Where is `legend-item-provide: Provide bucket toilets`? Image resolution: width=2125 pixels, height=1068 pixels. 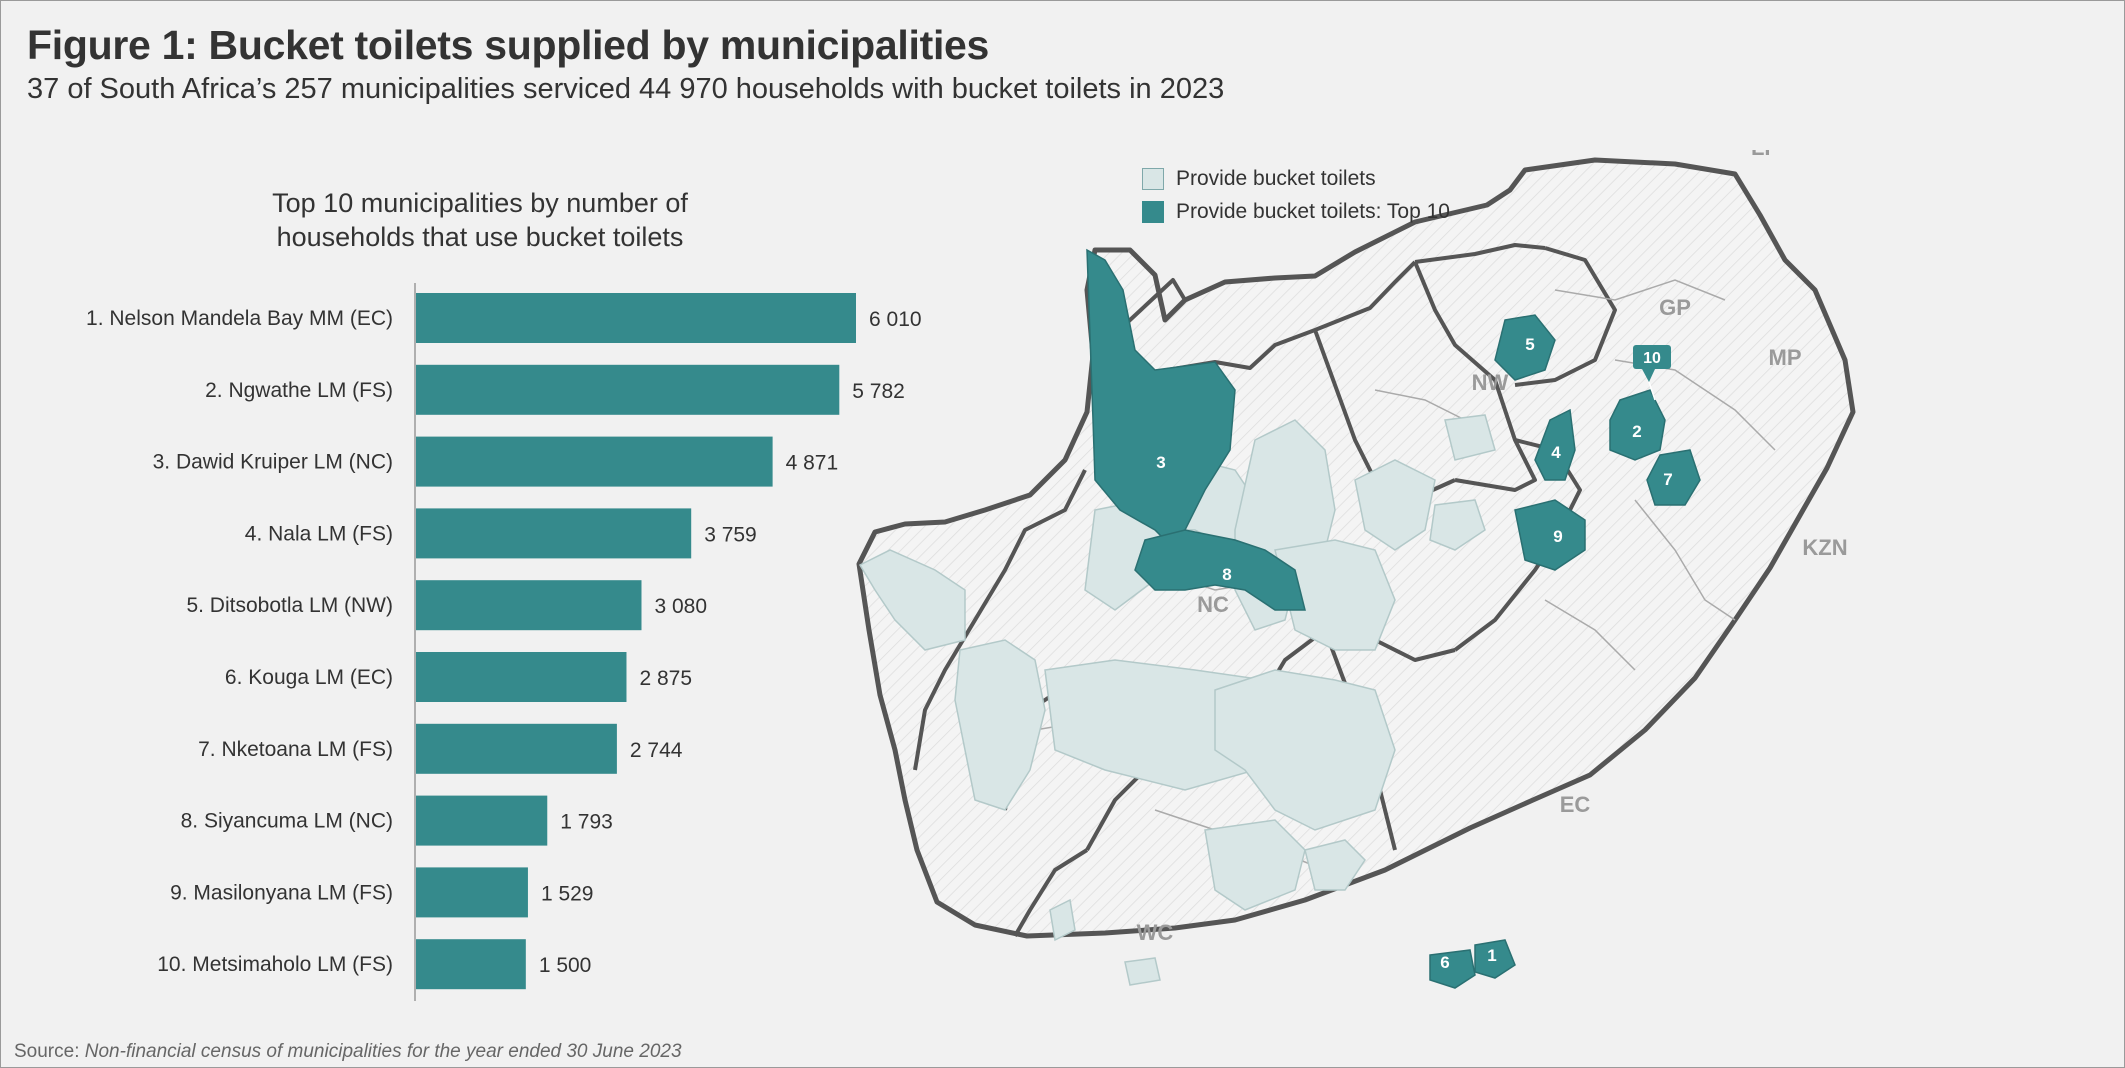 legend-item-provide: Provide bucket toilets is located at coordinates (1296, 178).